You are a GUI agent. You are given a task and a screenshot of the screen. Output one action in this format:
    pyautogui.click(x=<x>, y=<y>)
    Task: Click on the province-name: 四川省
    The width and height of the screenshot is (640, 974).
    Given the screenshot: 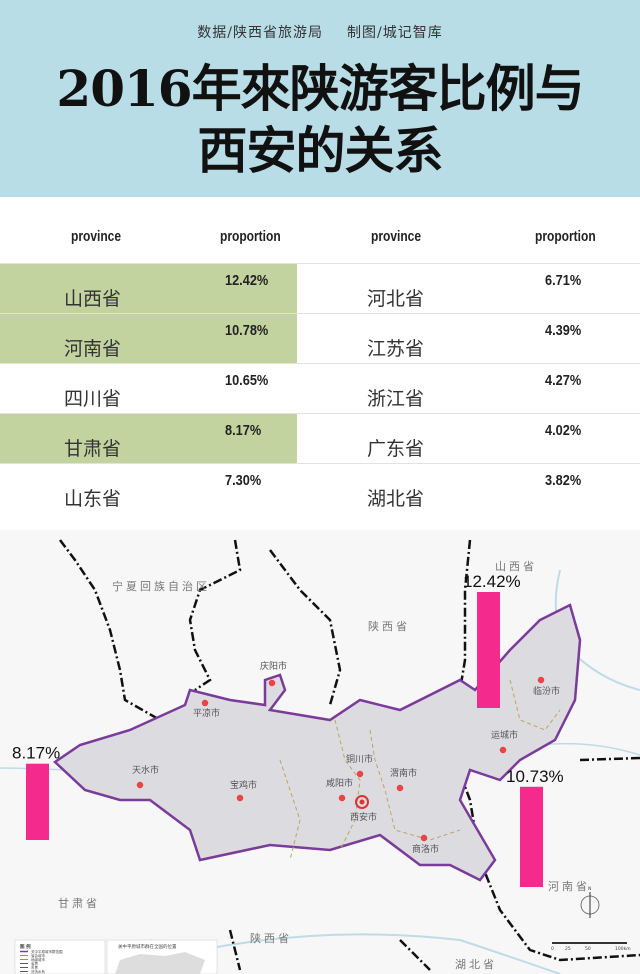 What is the action you would take?
    pyautogui.click(x=93, y=399)
    